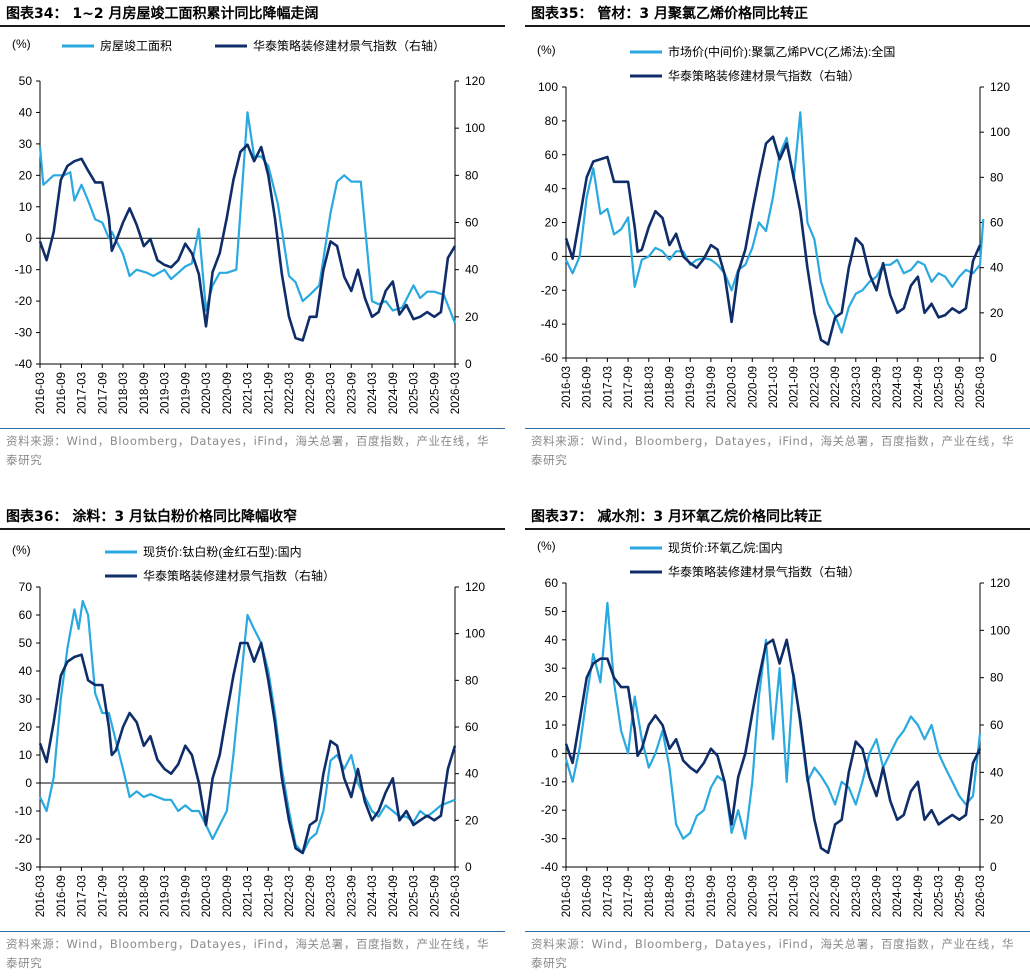  I want to click on legend-label-1: 房屋竣工面积, so click(136, 45).